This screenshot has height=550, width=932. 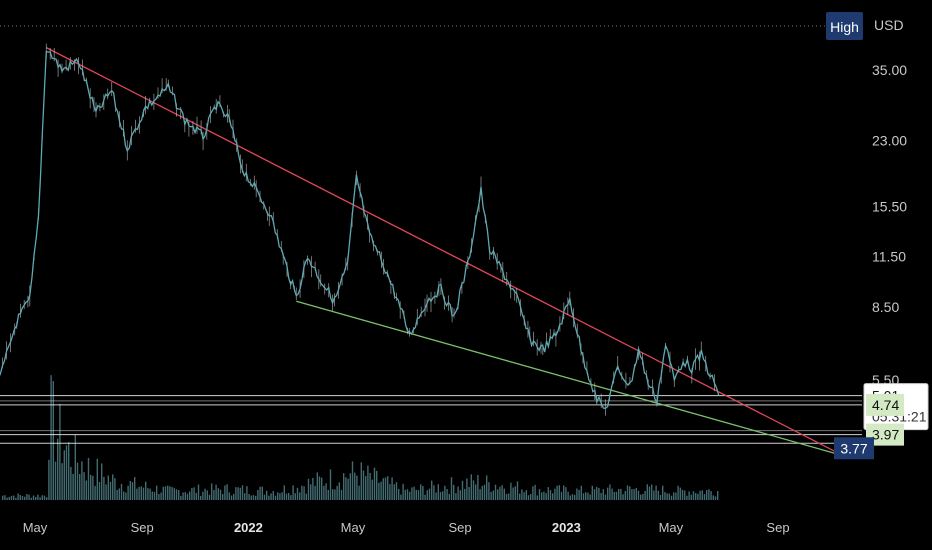 I want to click on level-tag-value: 4.74, so click(x=885, y=405).